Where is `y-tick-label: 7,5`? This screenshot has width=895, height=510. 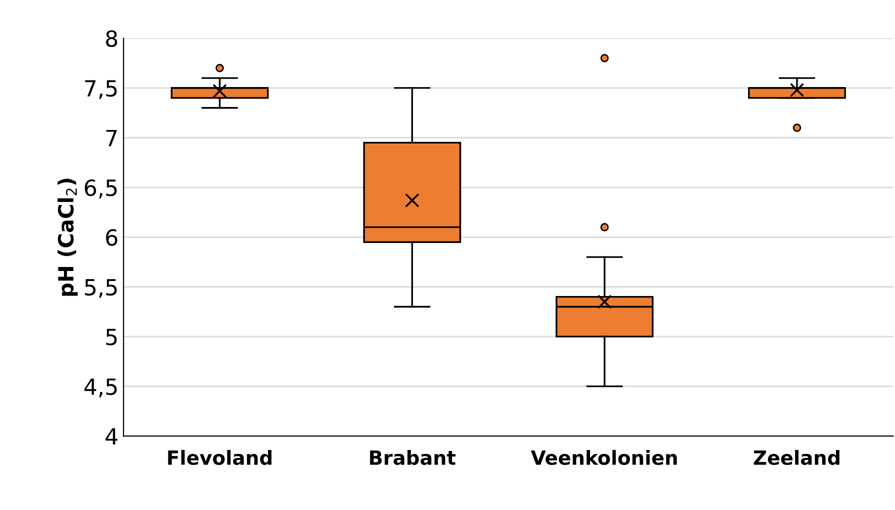 y-tick-label: 7,5 is located at coordinates (101, 89).